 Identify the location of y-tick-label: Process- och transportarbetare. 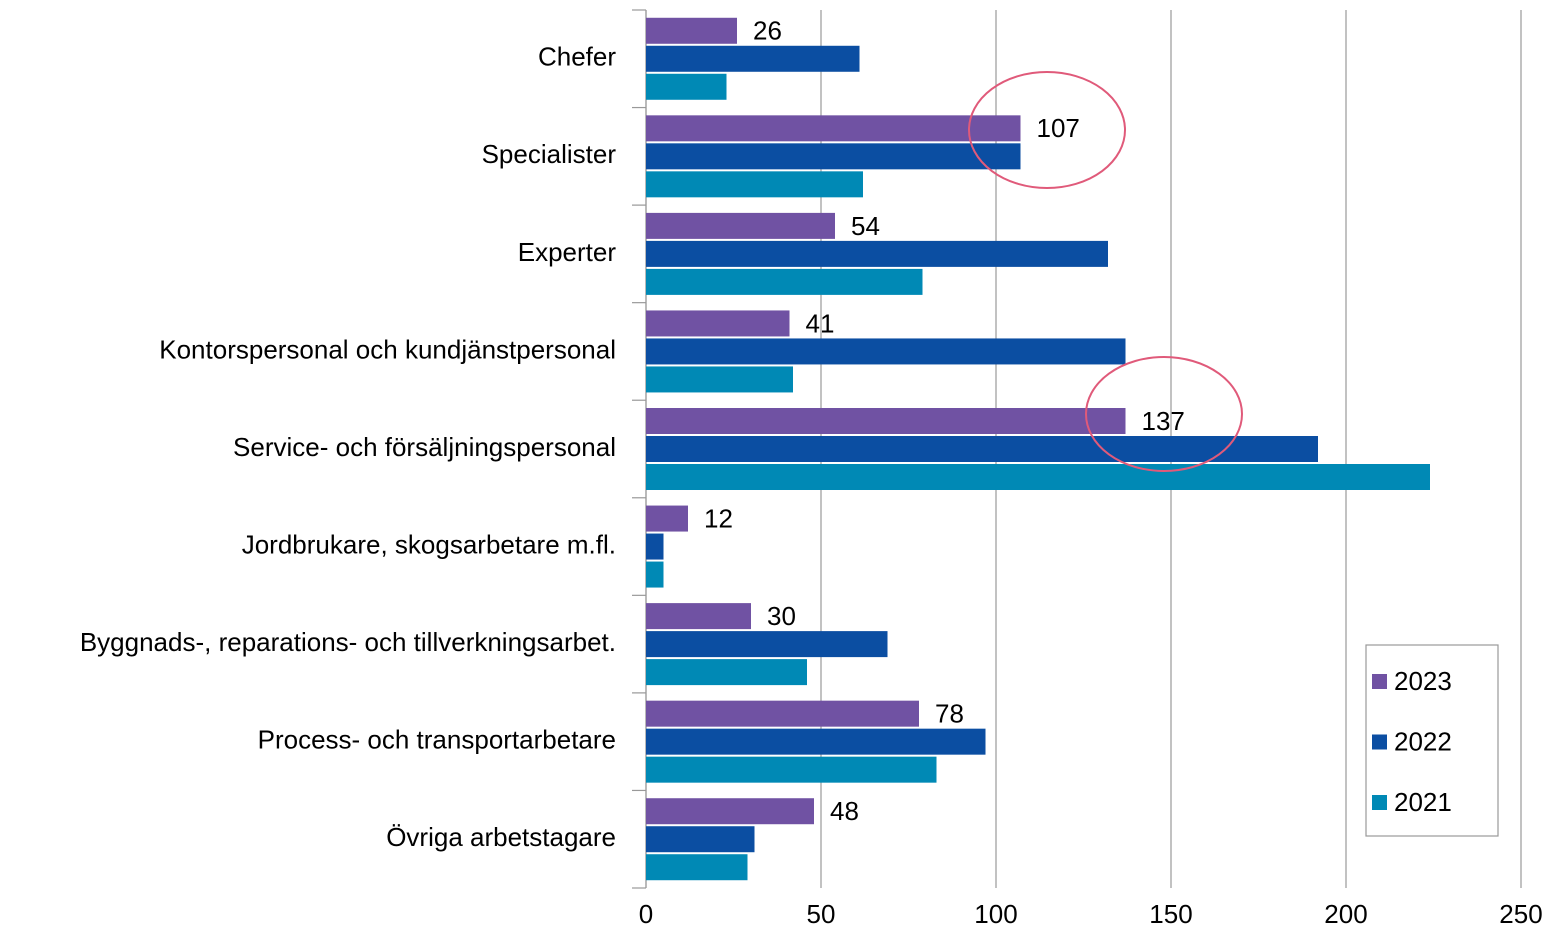
(437, 740).